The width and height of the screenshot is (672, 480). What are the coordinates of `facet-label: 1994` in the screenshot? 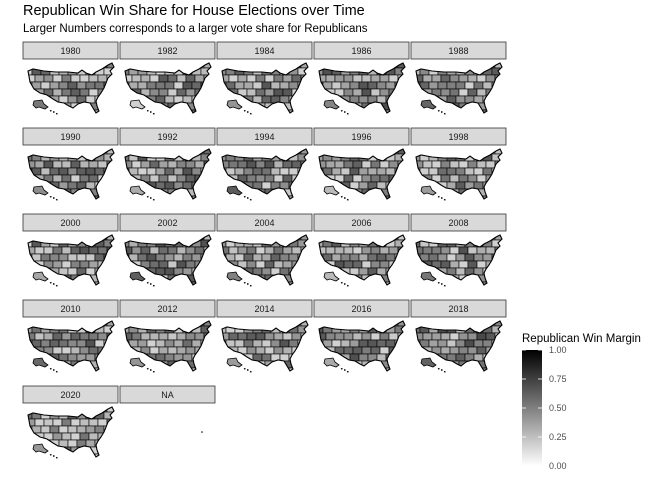 It's located at (264, 137).